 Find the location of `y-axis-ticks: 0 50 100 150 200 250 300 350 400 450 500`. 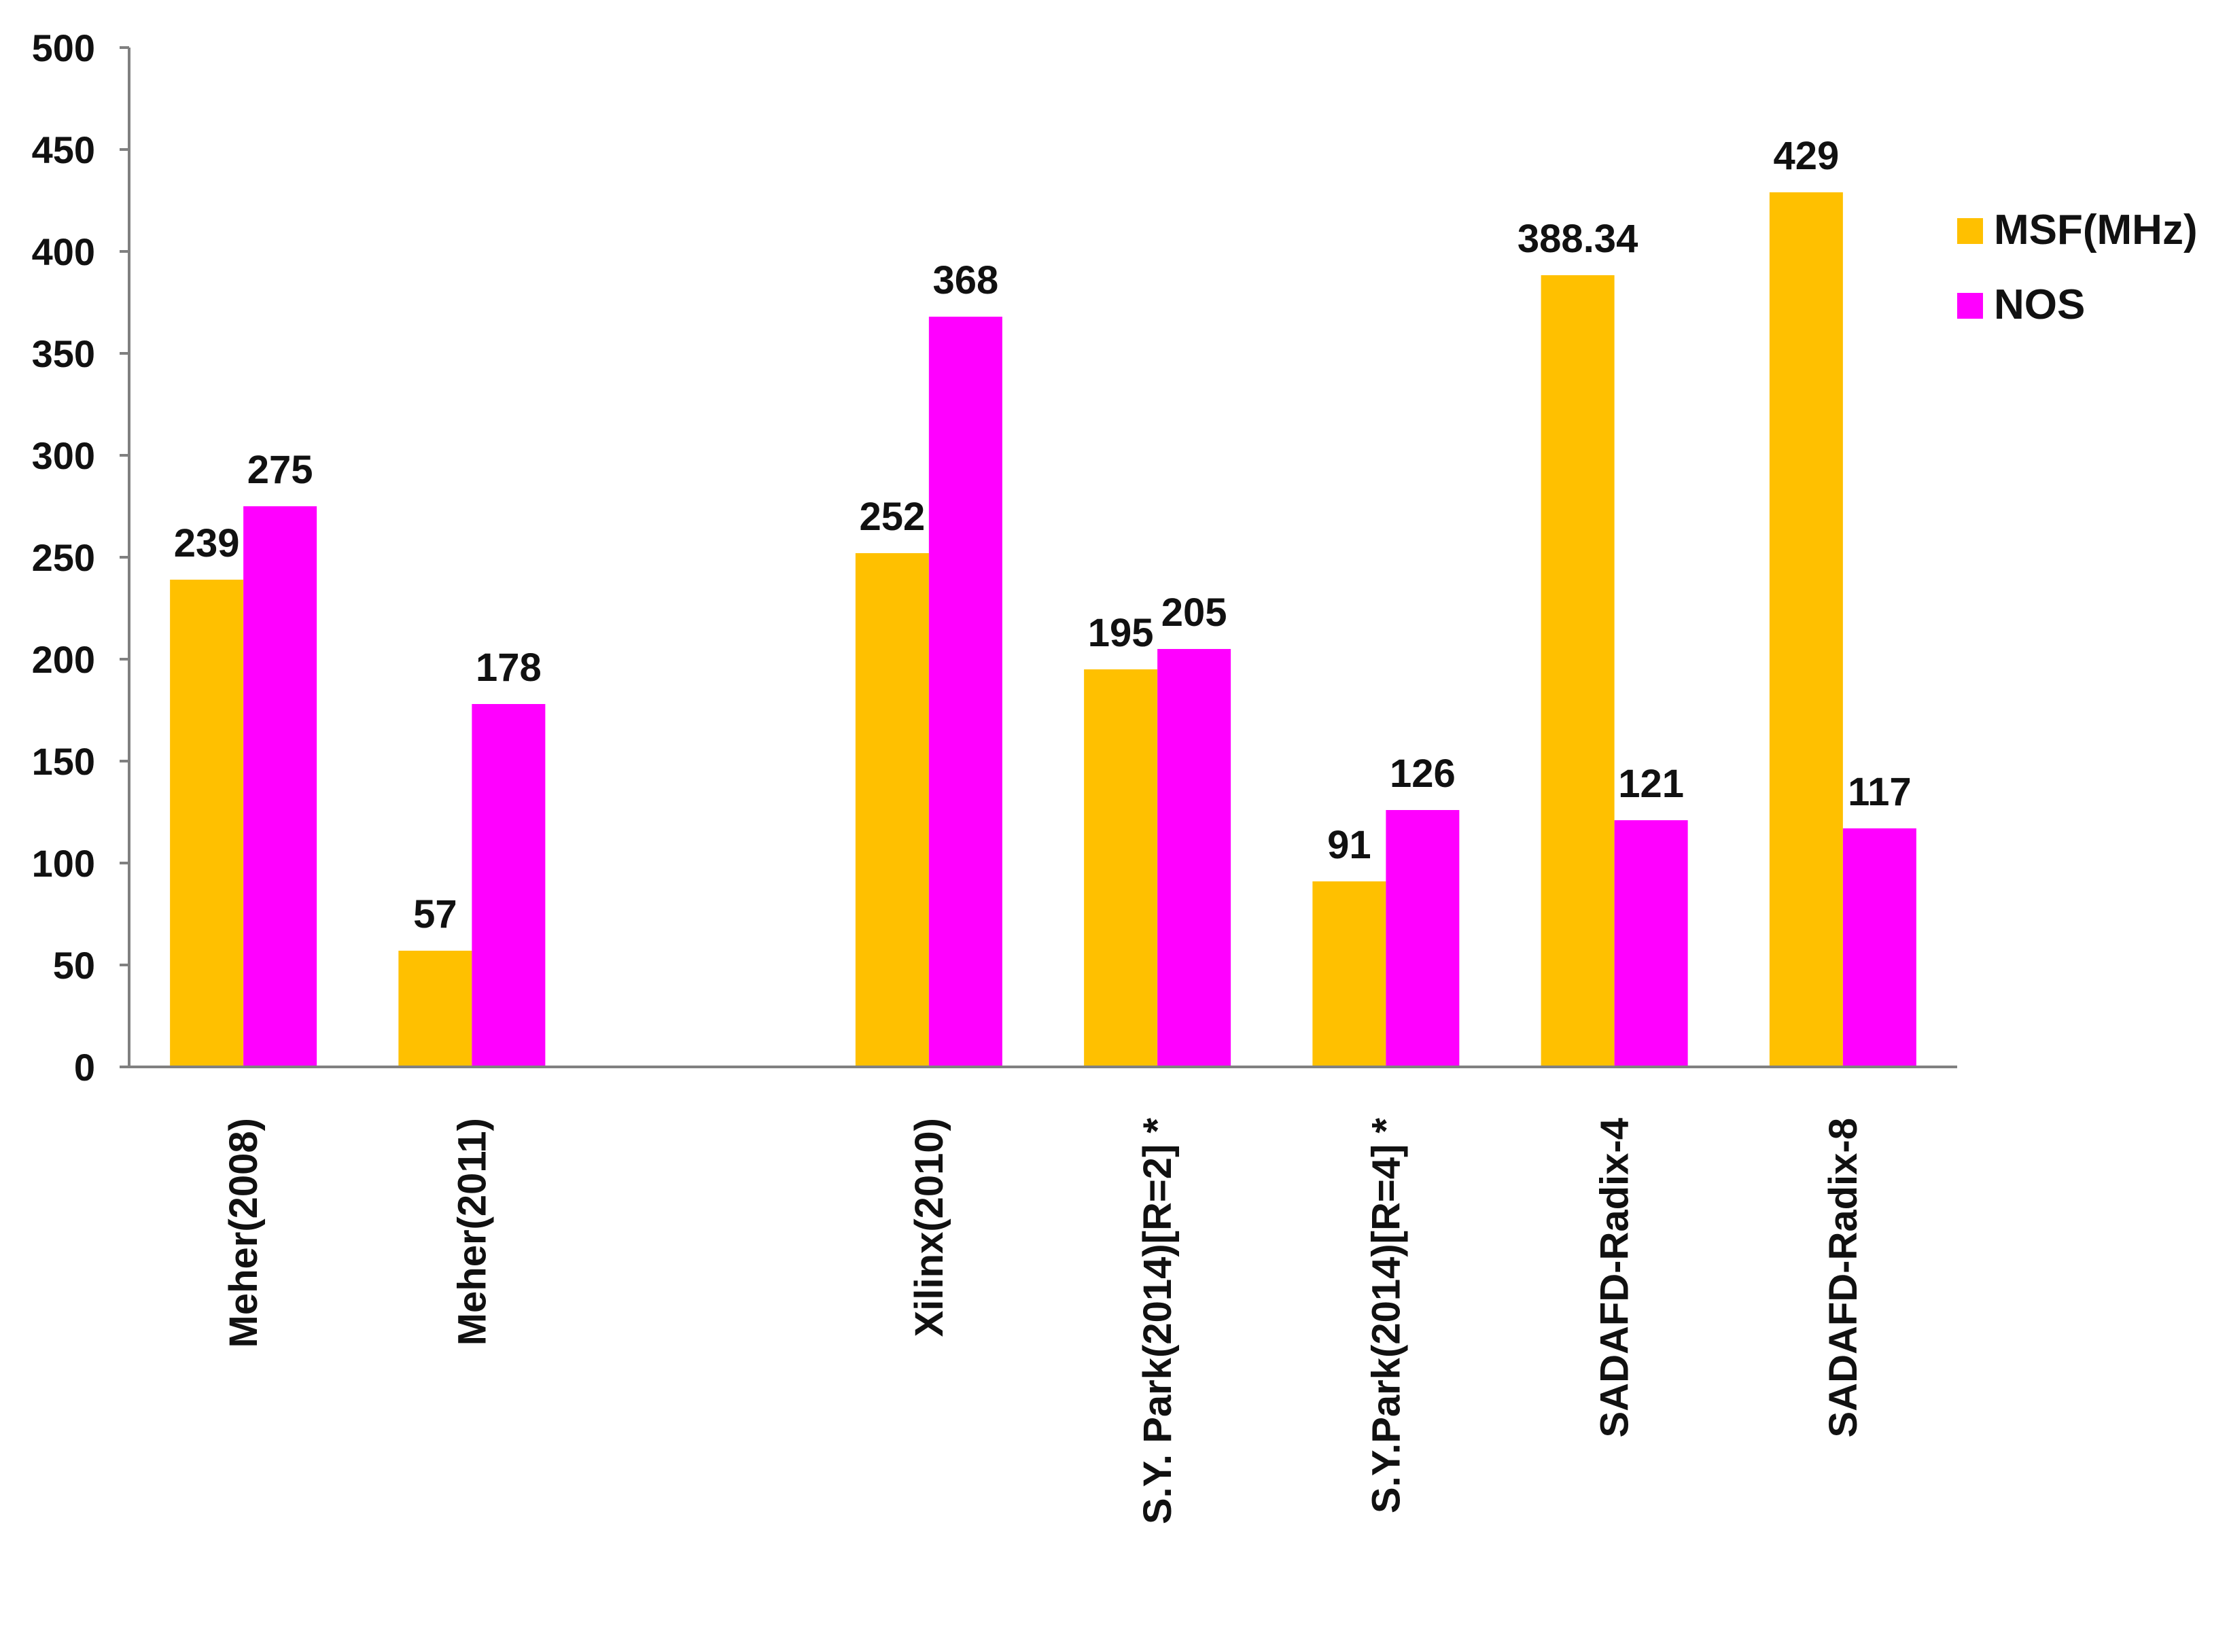

y-axis-ticks: 0 50 100 150 200 250 300 350 400 450 500 is located at coordinates (80, 558).